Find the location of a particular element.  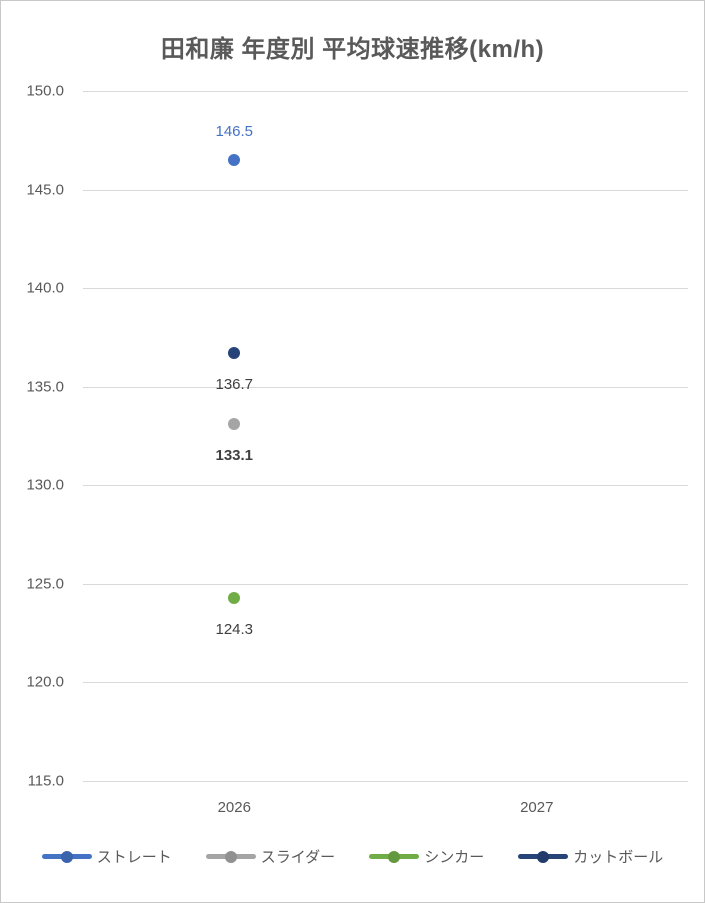

legend-item-ストレート: ストレート is located at coordinates (106, 856).